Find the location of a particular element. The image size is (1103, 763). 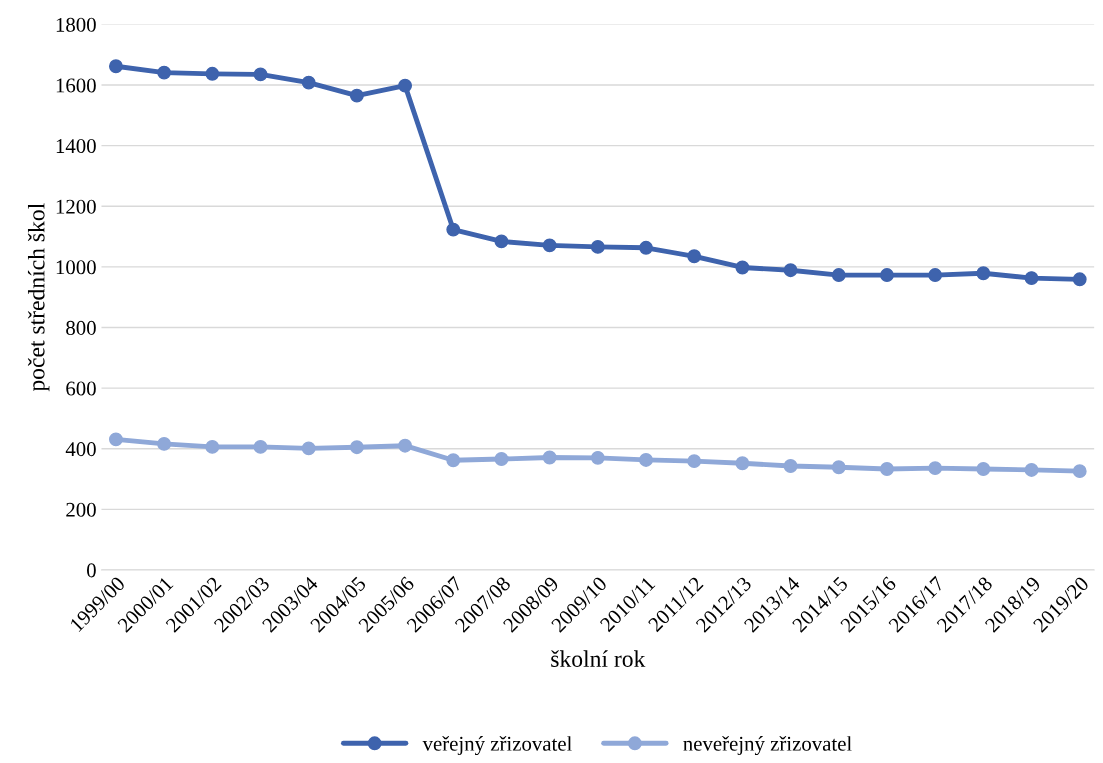

y-tick-label: 1800 is located at coordinates (76, 24).